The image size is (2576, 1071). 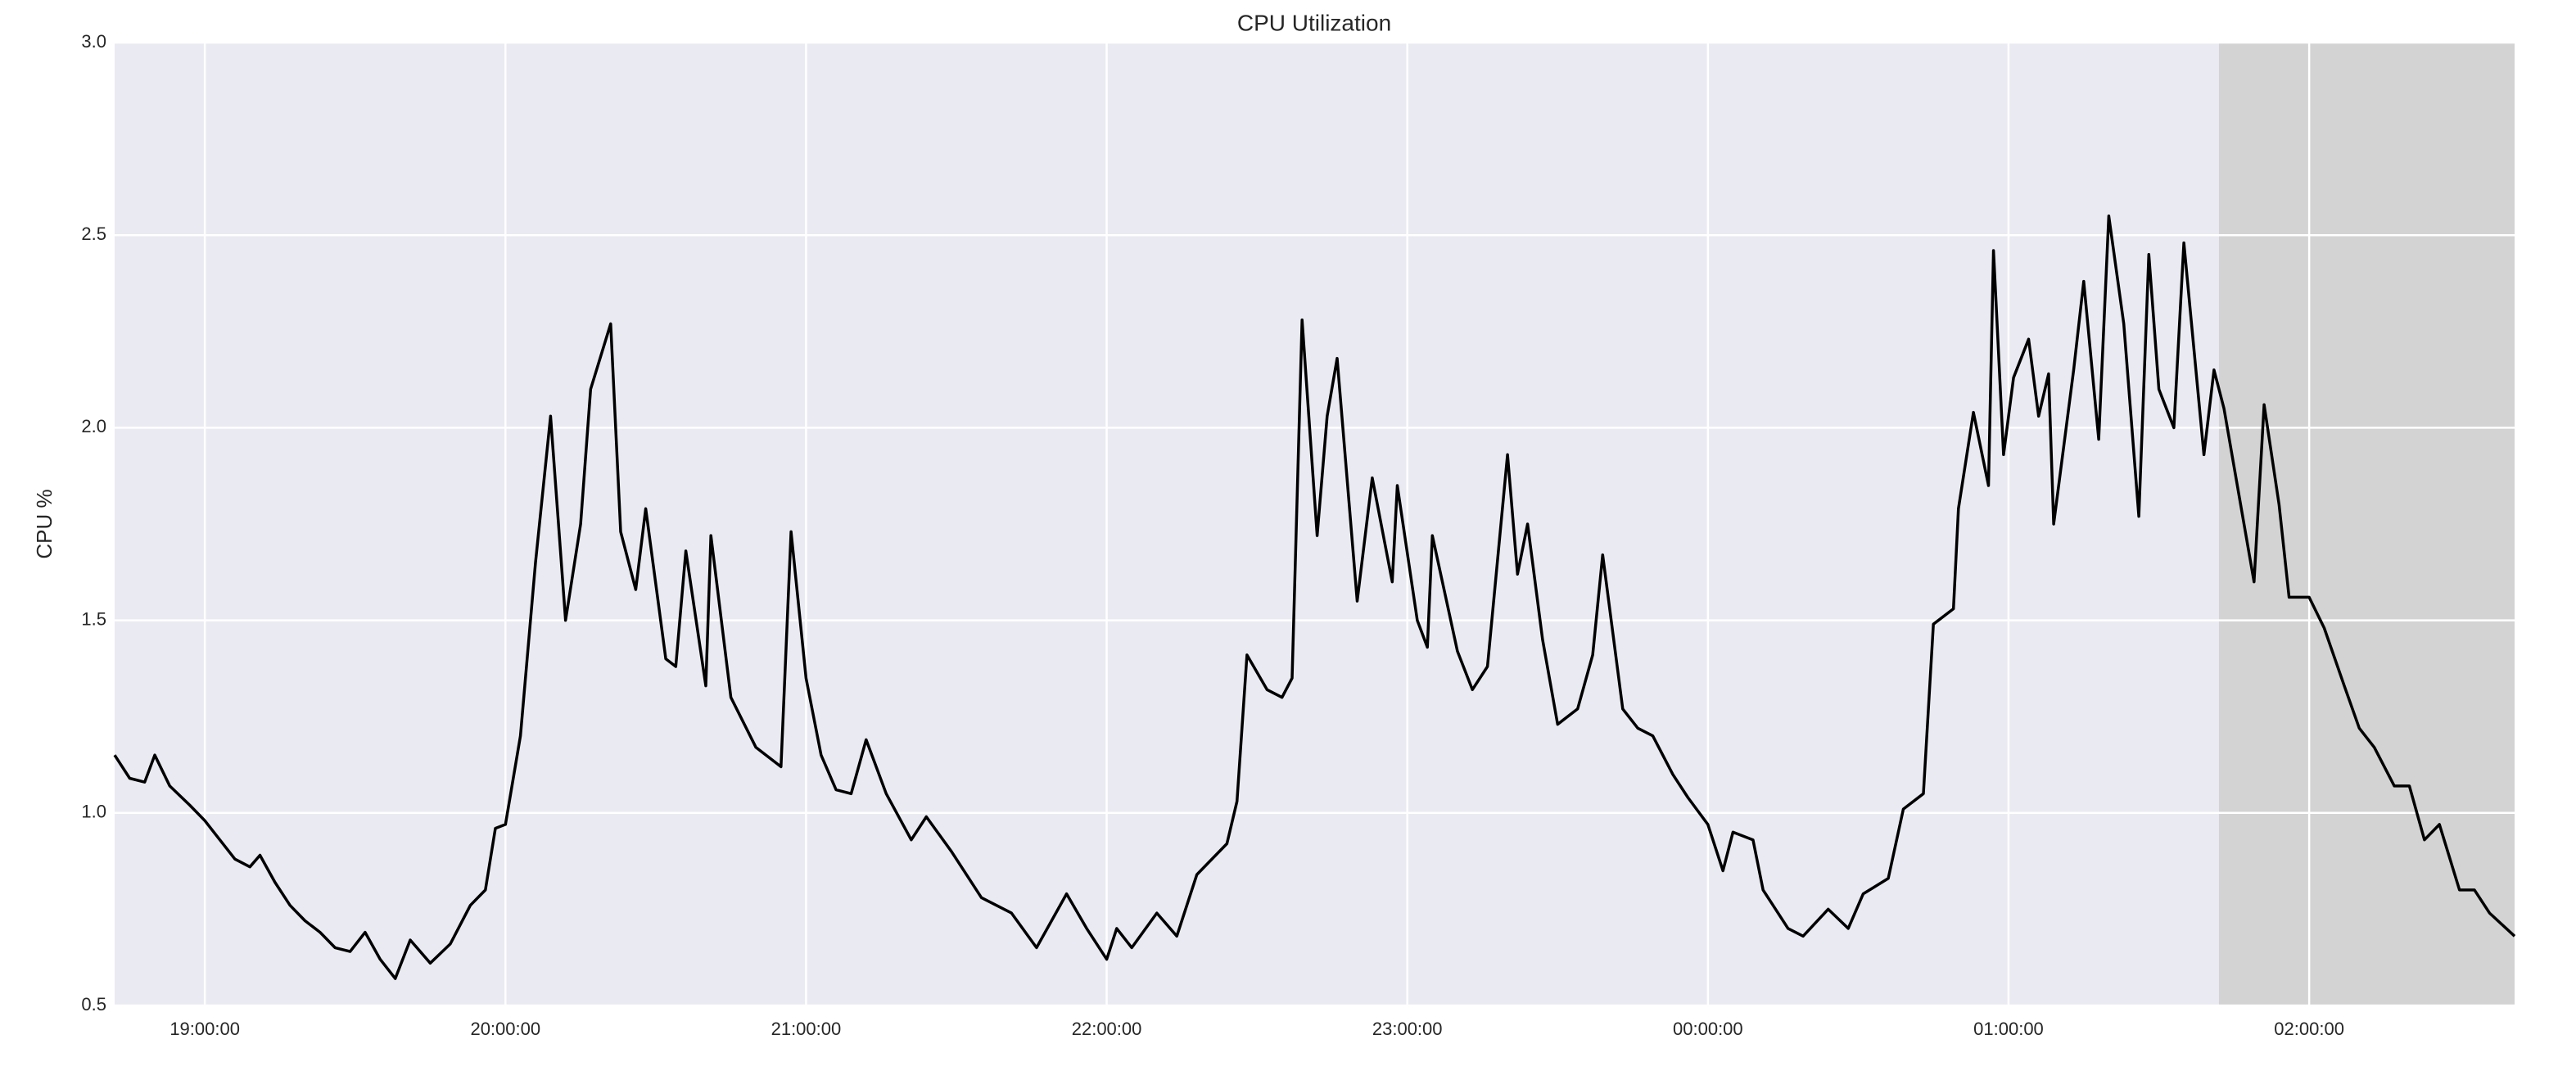 What do you see at coordinates (806, 1029) in the screenshot?
I see `x-tick-label: 21:00:00` at bounding box center [806, 1029].